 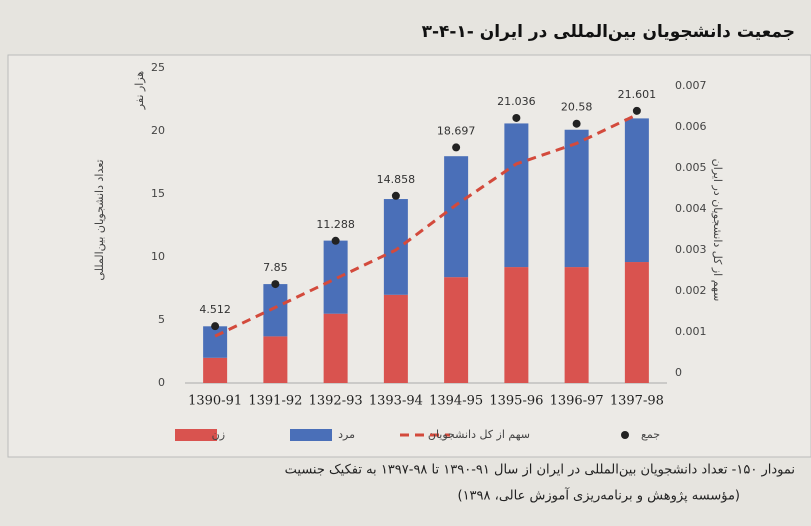 What do you see at coordinates (691, 126) in the screenshot?
I see `y2-tick-label: 0.006` at bounding box center [691, 126].